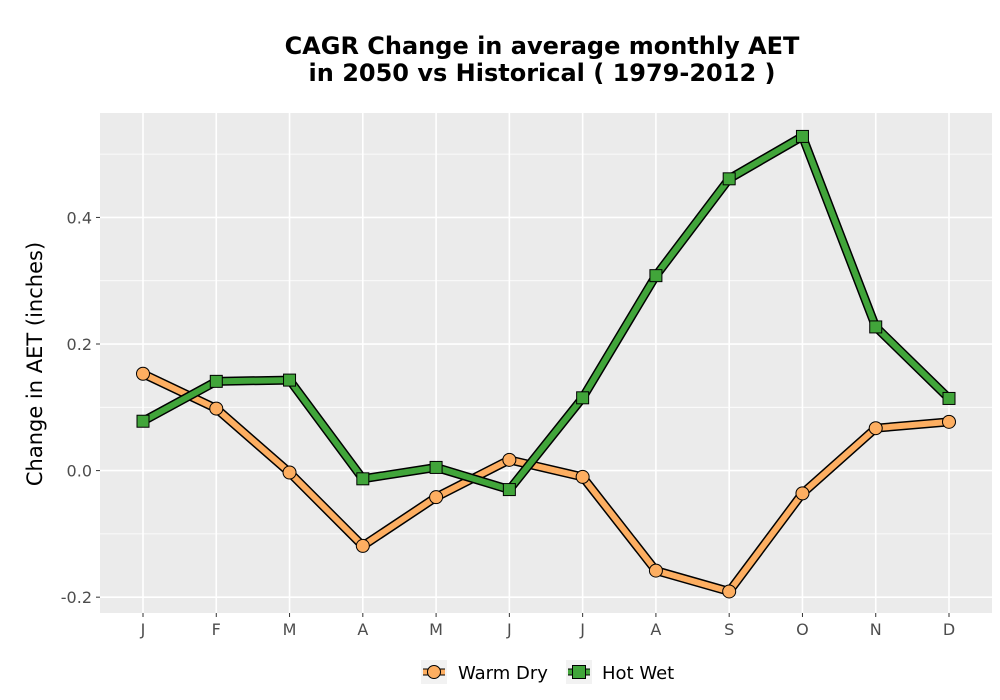 This screenshot has width=1000, height=700. I want to click on x-tick-label: F, so click(216, 629).